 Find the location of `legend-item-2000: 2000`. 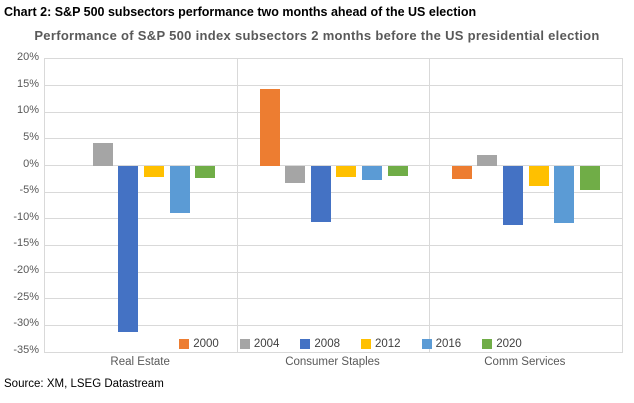

legend-item-2000: 2000 is located at coordinates (199, 344).